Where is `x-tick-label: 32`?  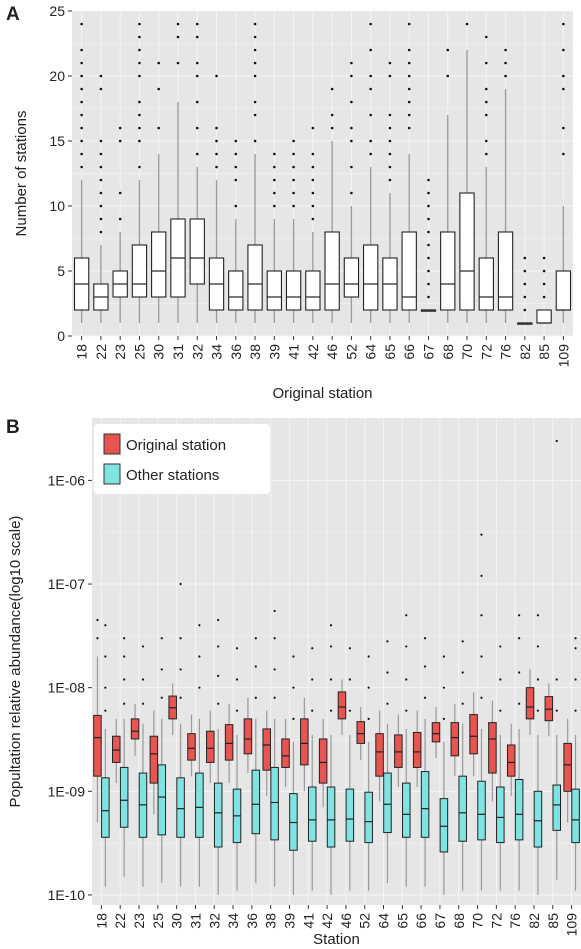
x-tick-label: 32 is located at coordinates (197, 352).